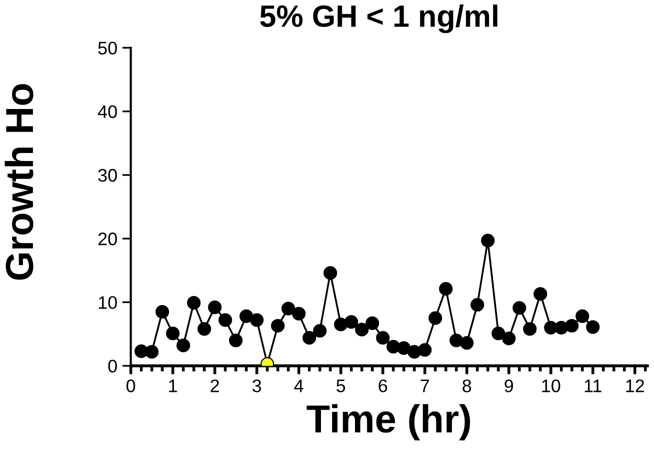 The image size is (654, 455). Describe the element at coordinates (467, 385) in the screenshot. I see `x-tick-label: 8` at that location.